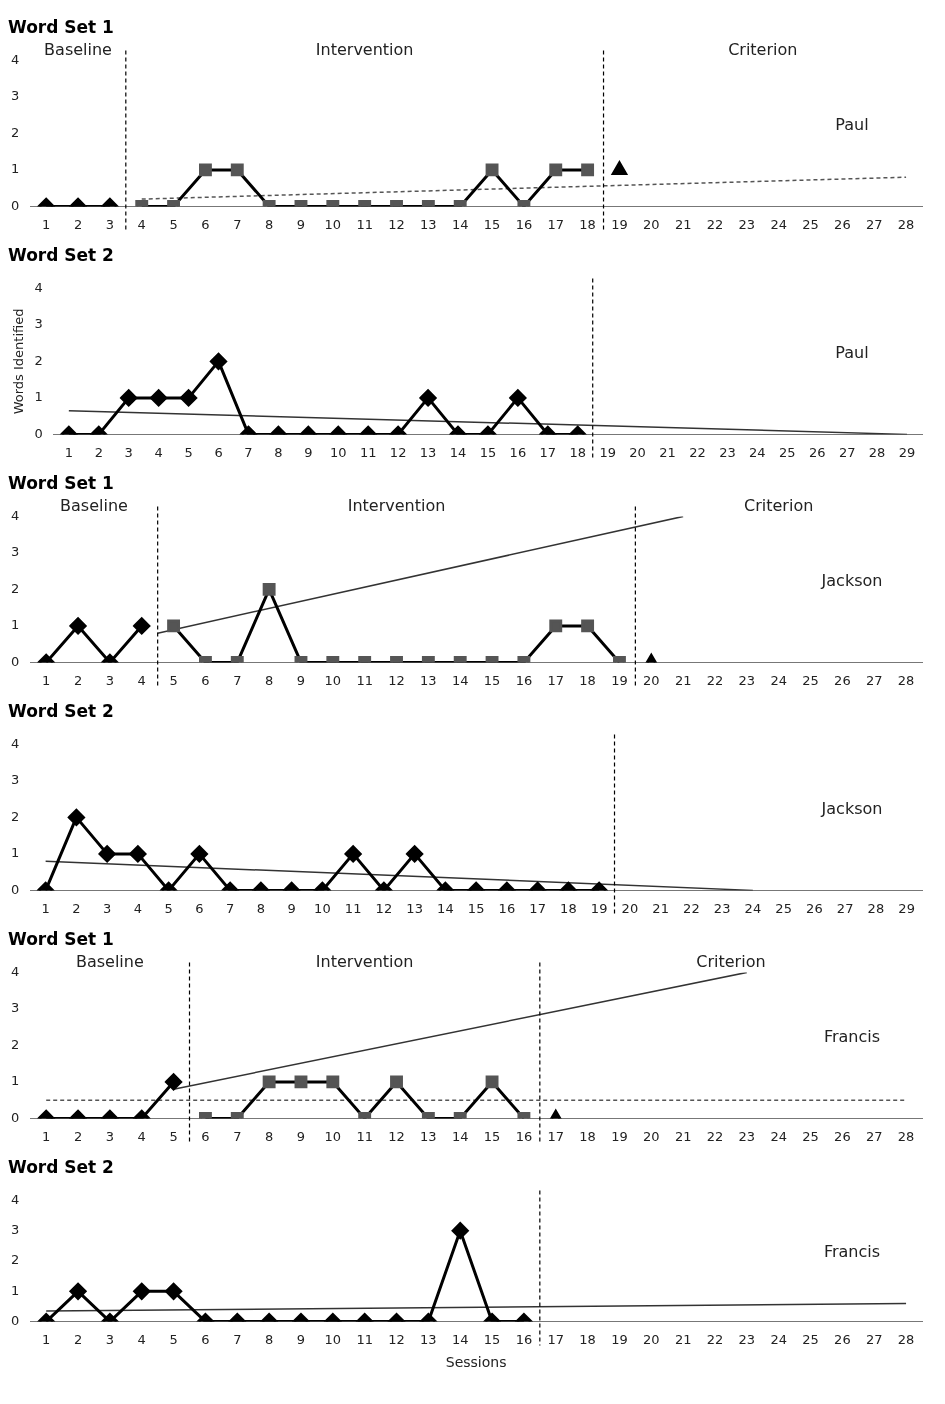 The width and height of the screenshot is (945, 1404). What do you see at coordinates (15, 205) in the screenshot?
I see `y-tick-label: 0` at bounding box center [15, 205].